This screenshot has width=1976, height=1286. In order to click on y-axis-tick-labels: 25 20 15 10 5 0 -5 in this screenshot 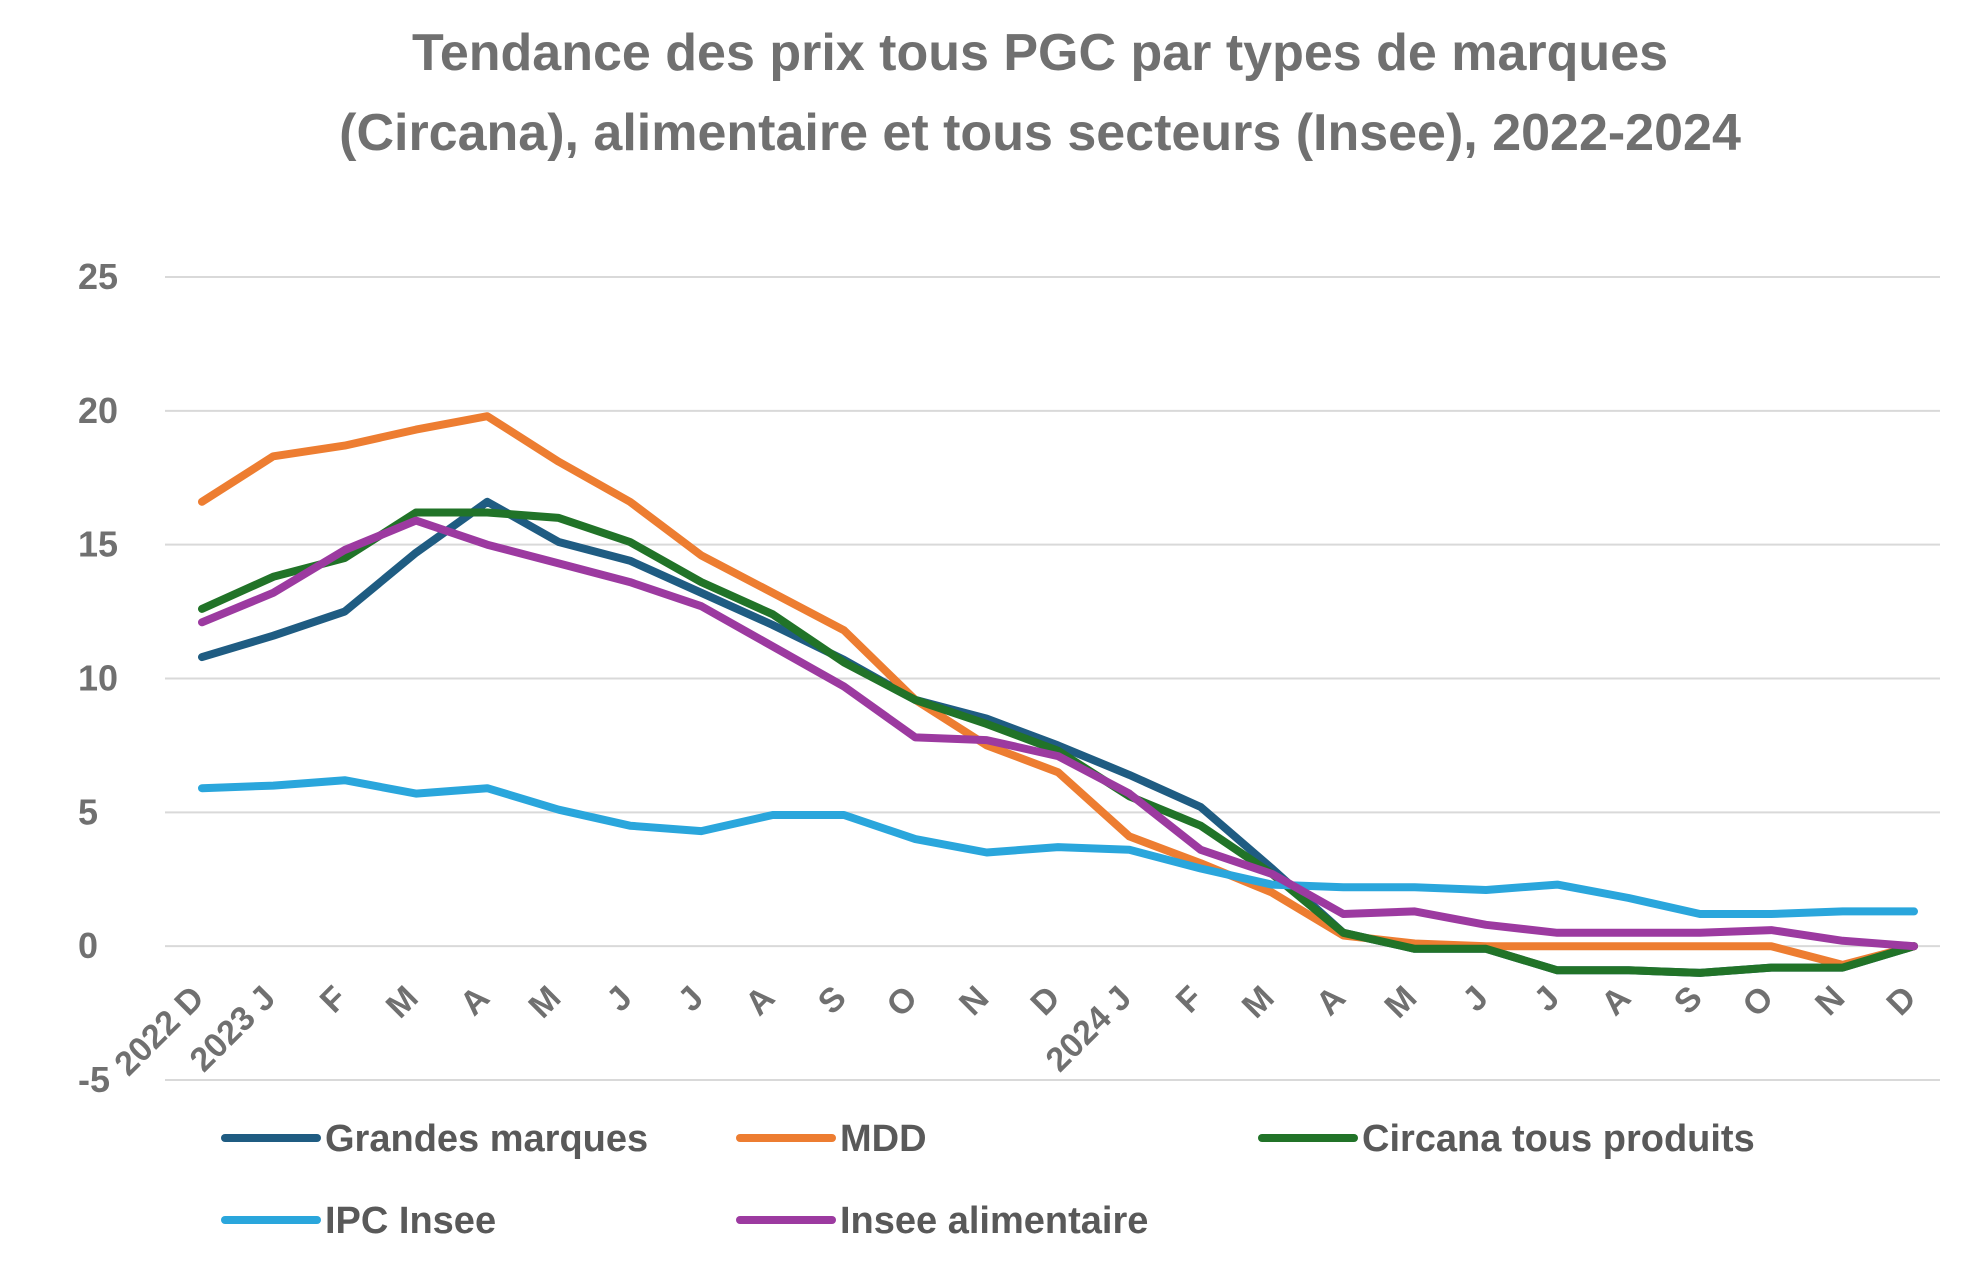, I will do `click(98, 678)`.